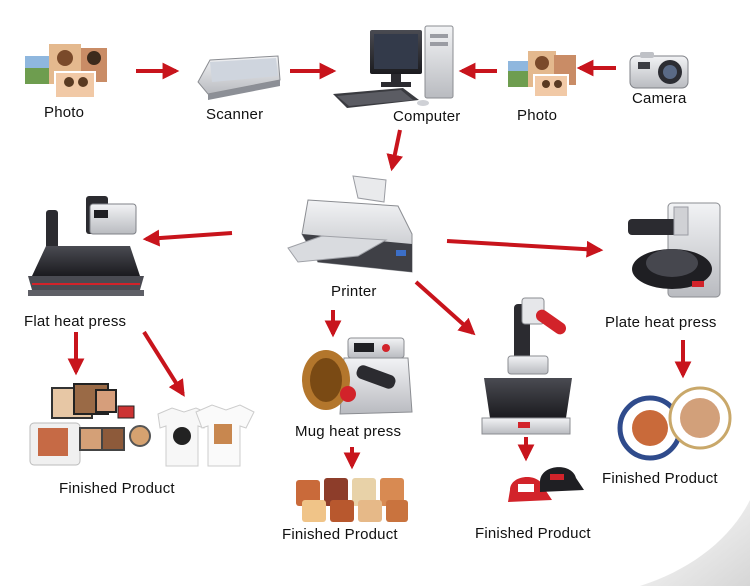  I want to click on cap-heat-press-icon, so click(526, 366).